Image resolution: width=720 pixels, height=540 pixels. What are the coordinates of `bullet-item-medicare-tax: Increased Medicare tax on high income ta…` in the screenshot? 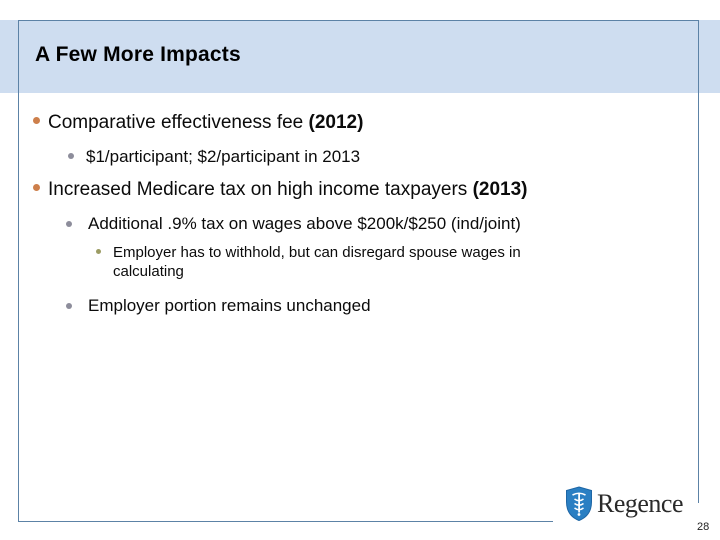 It's located at (287, 190).